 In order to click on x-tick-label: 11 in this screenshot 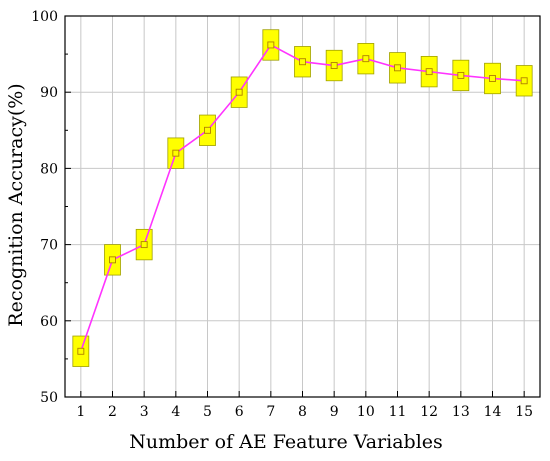, I will do `click(398, 412)`.